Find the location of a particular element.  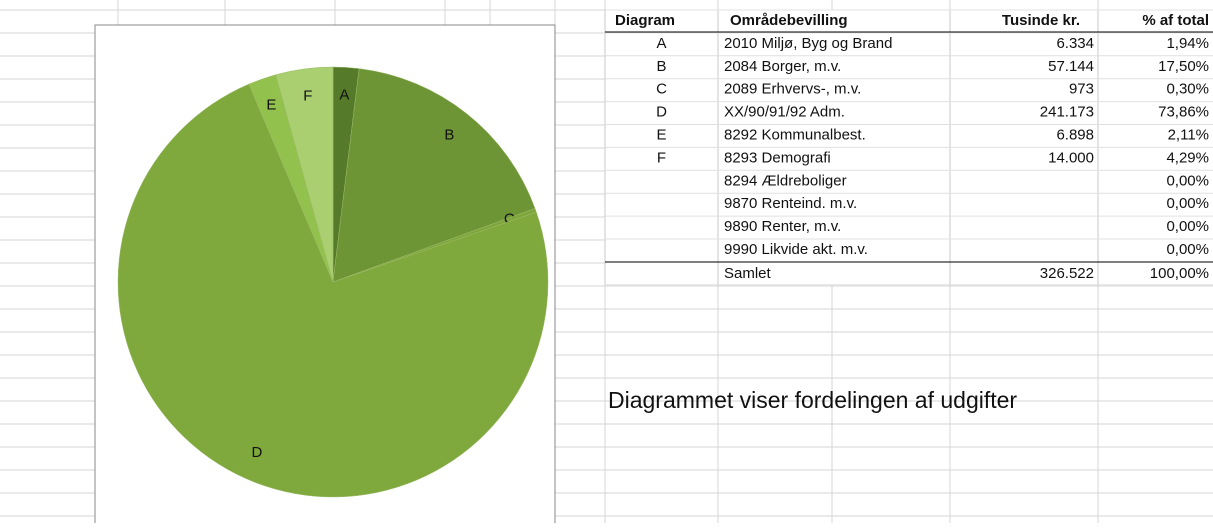

table-cell: A is located at coordinates (661, 43).